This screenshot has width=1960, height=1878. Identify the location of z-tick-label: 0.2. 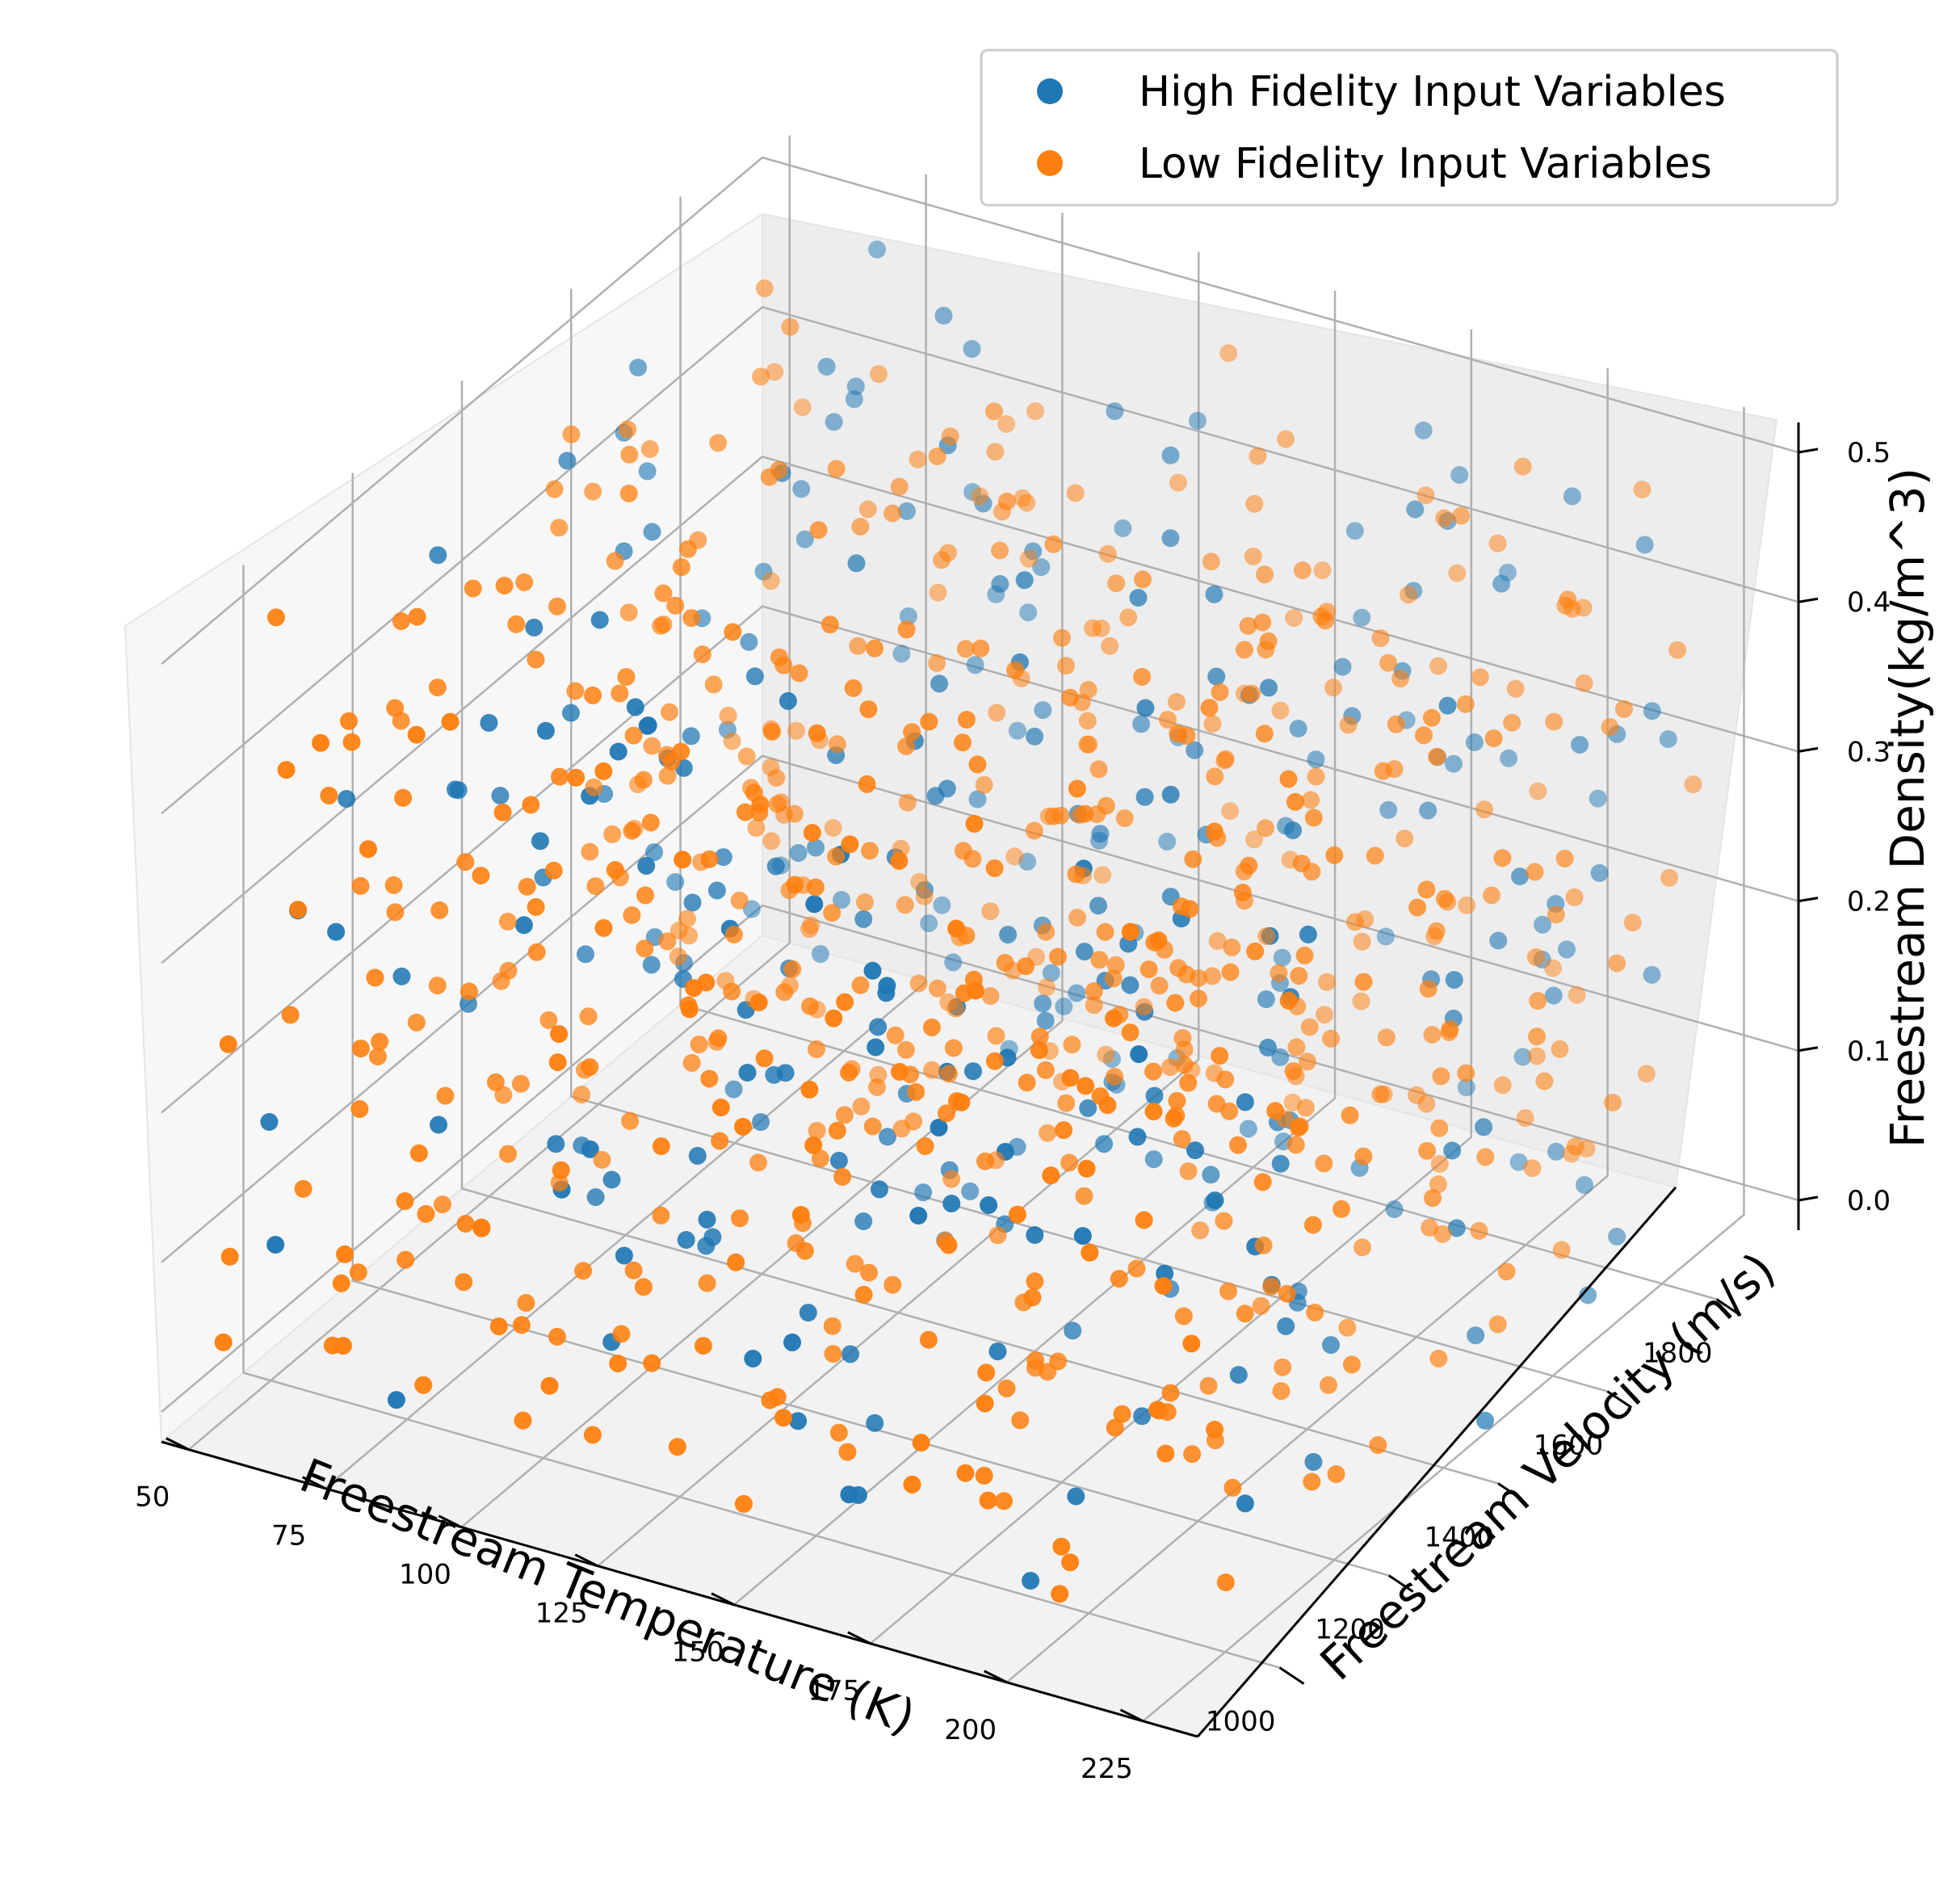
(1869, 902).